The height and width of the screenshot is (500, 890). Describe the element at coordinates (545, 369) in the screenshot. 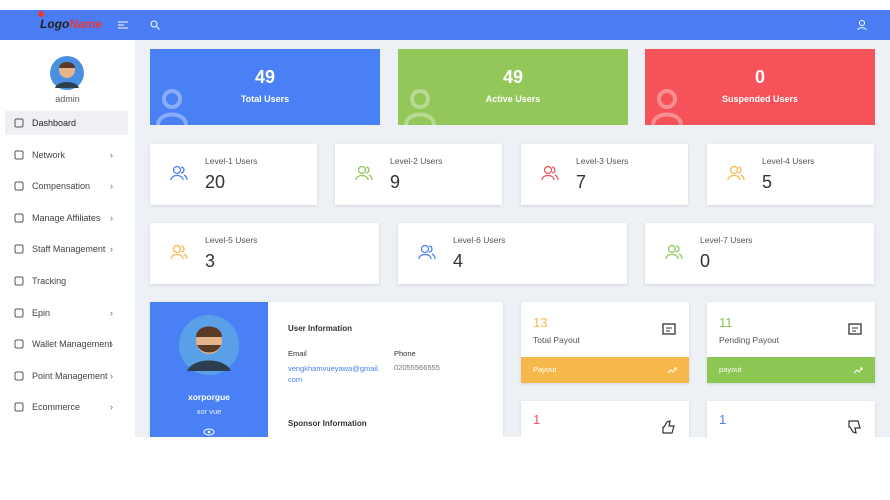

I see `payout-footer-label: Payout` at that location.